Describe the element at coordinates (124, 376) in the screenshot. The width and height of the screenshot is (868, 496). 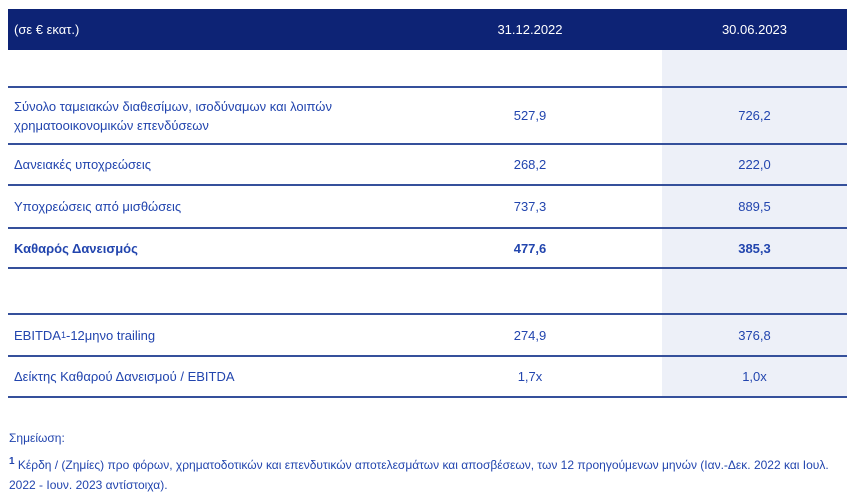
I see `row-label: Δείκτης Καθαρού Δανεισμού / EBITDA` at that location.